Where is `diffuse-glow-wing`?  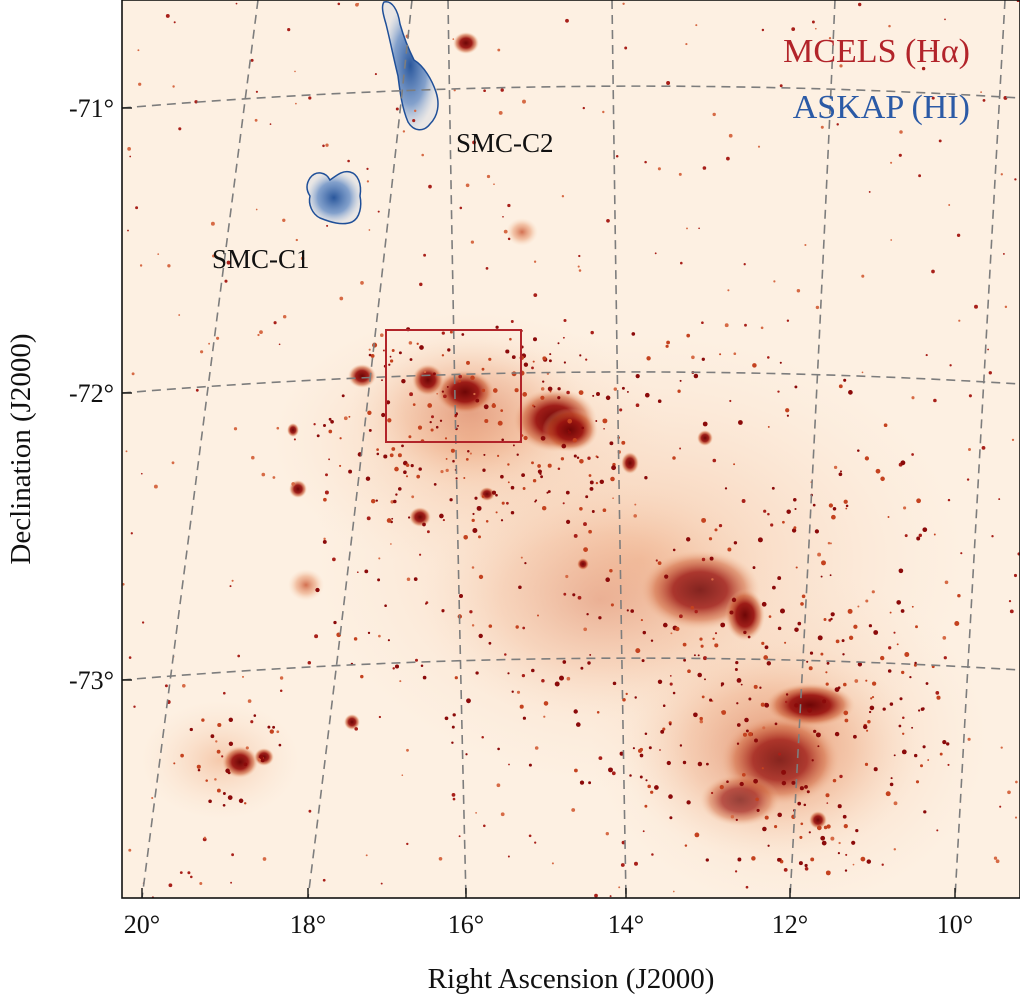 diffuse-glow-wing is located at coordinates (220, 760).